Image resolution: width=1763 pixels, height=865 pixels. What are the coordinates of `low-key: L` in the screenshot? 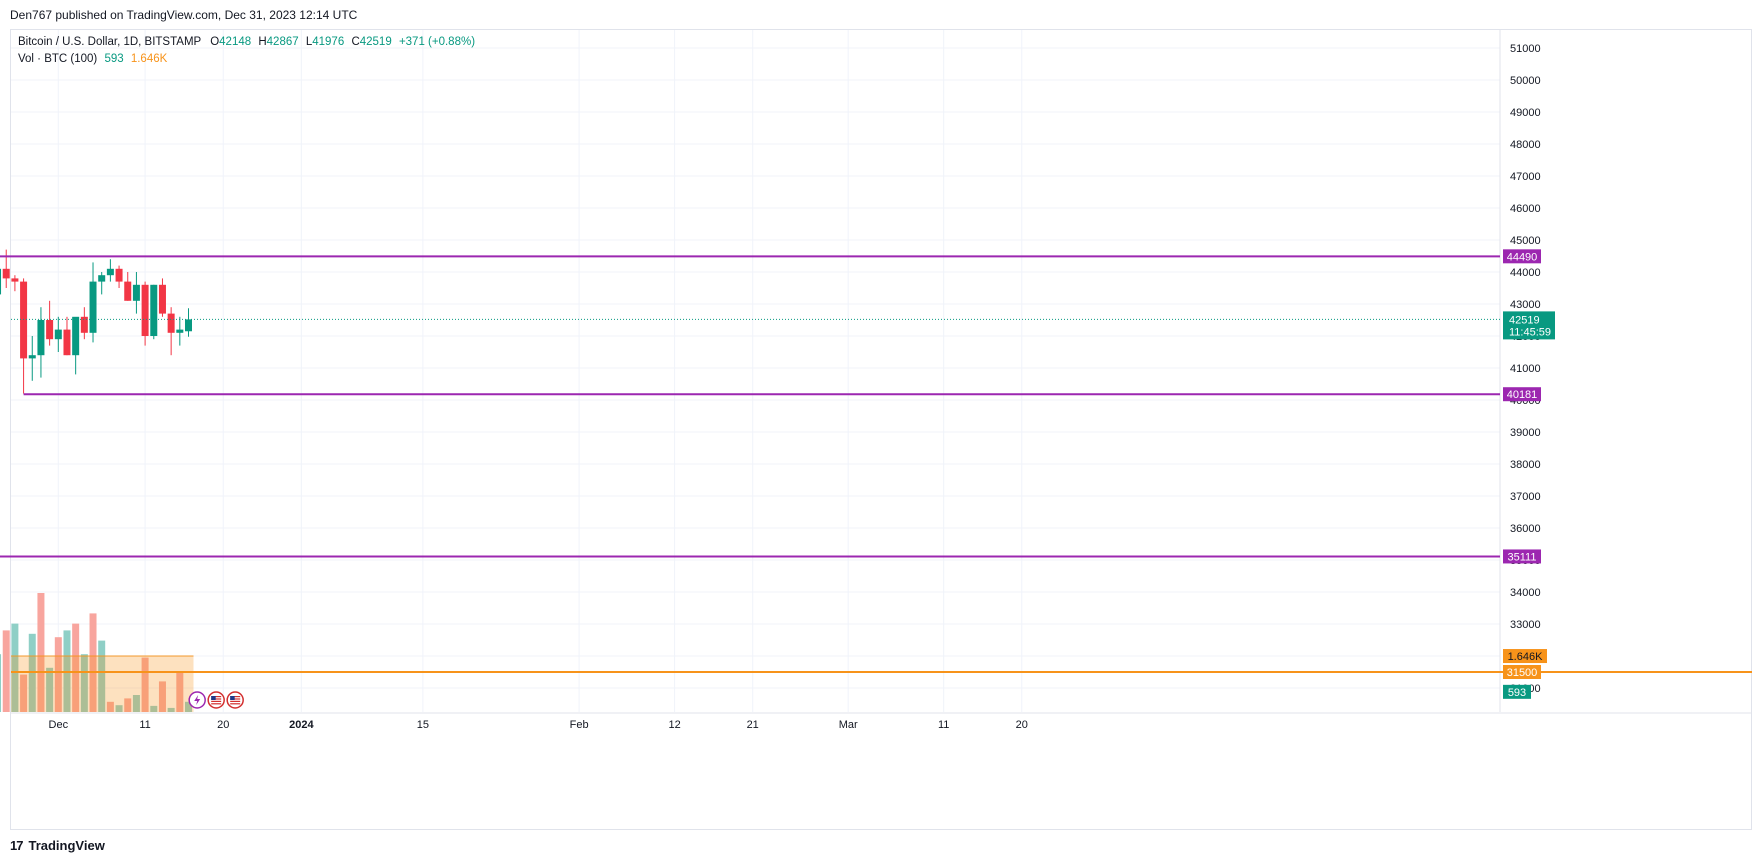 It's located at (309, 42).